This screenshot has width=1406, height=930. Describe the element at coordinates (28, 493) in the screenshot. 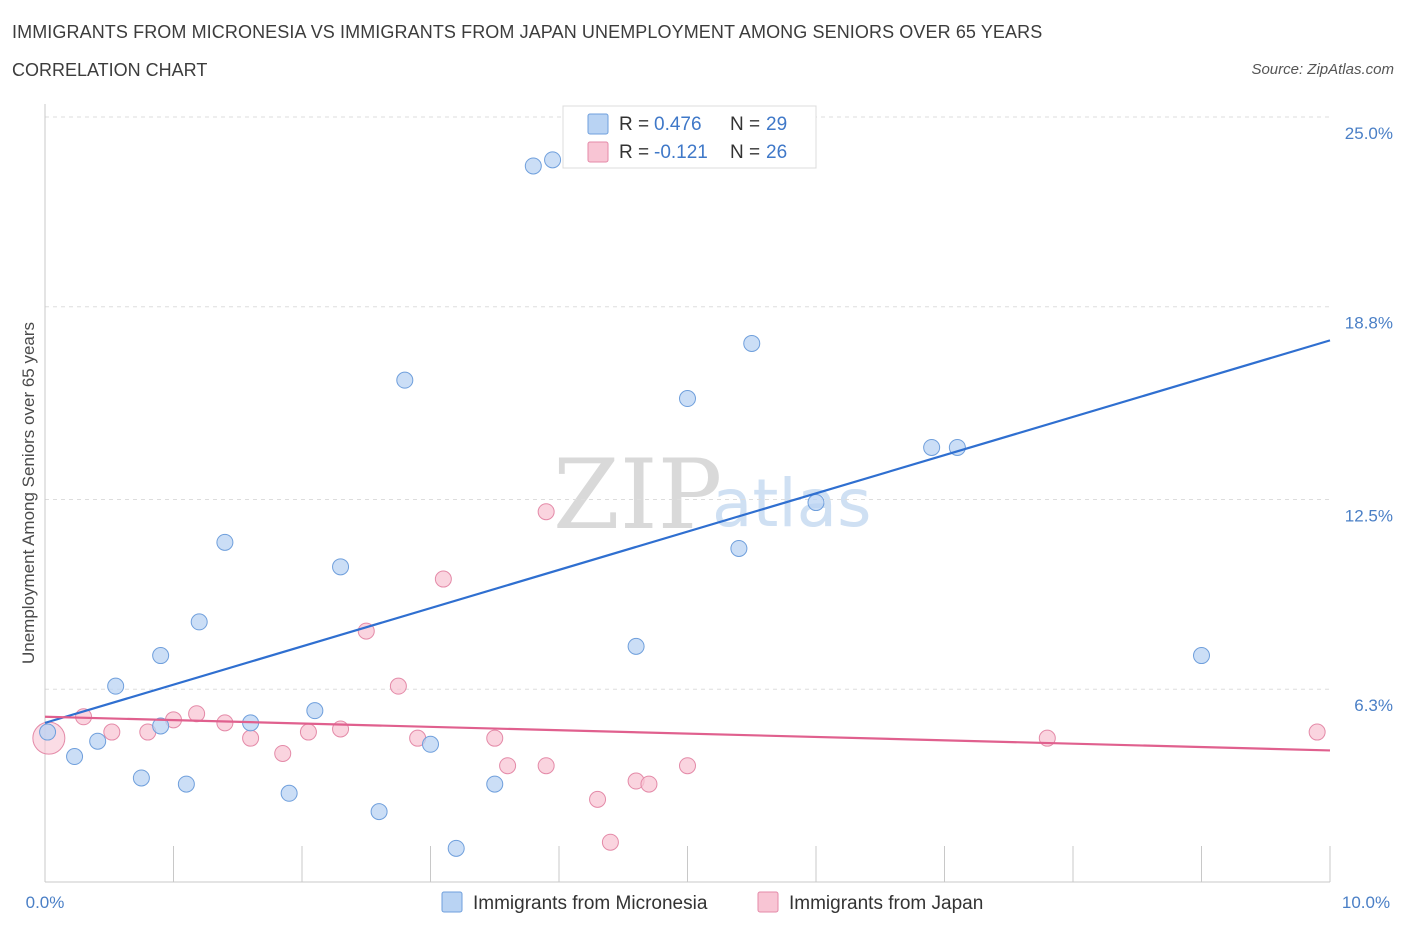

I see `y-axis-label: Unemployment Among Seniors over 65 years` at that location.